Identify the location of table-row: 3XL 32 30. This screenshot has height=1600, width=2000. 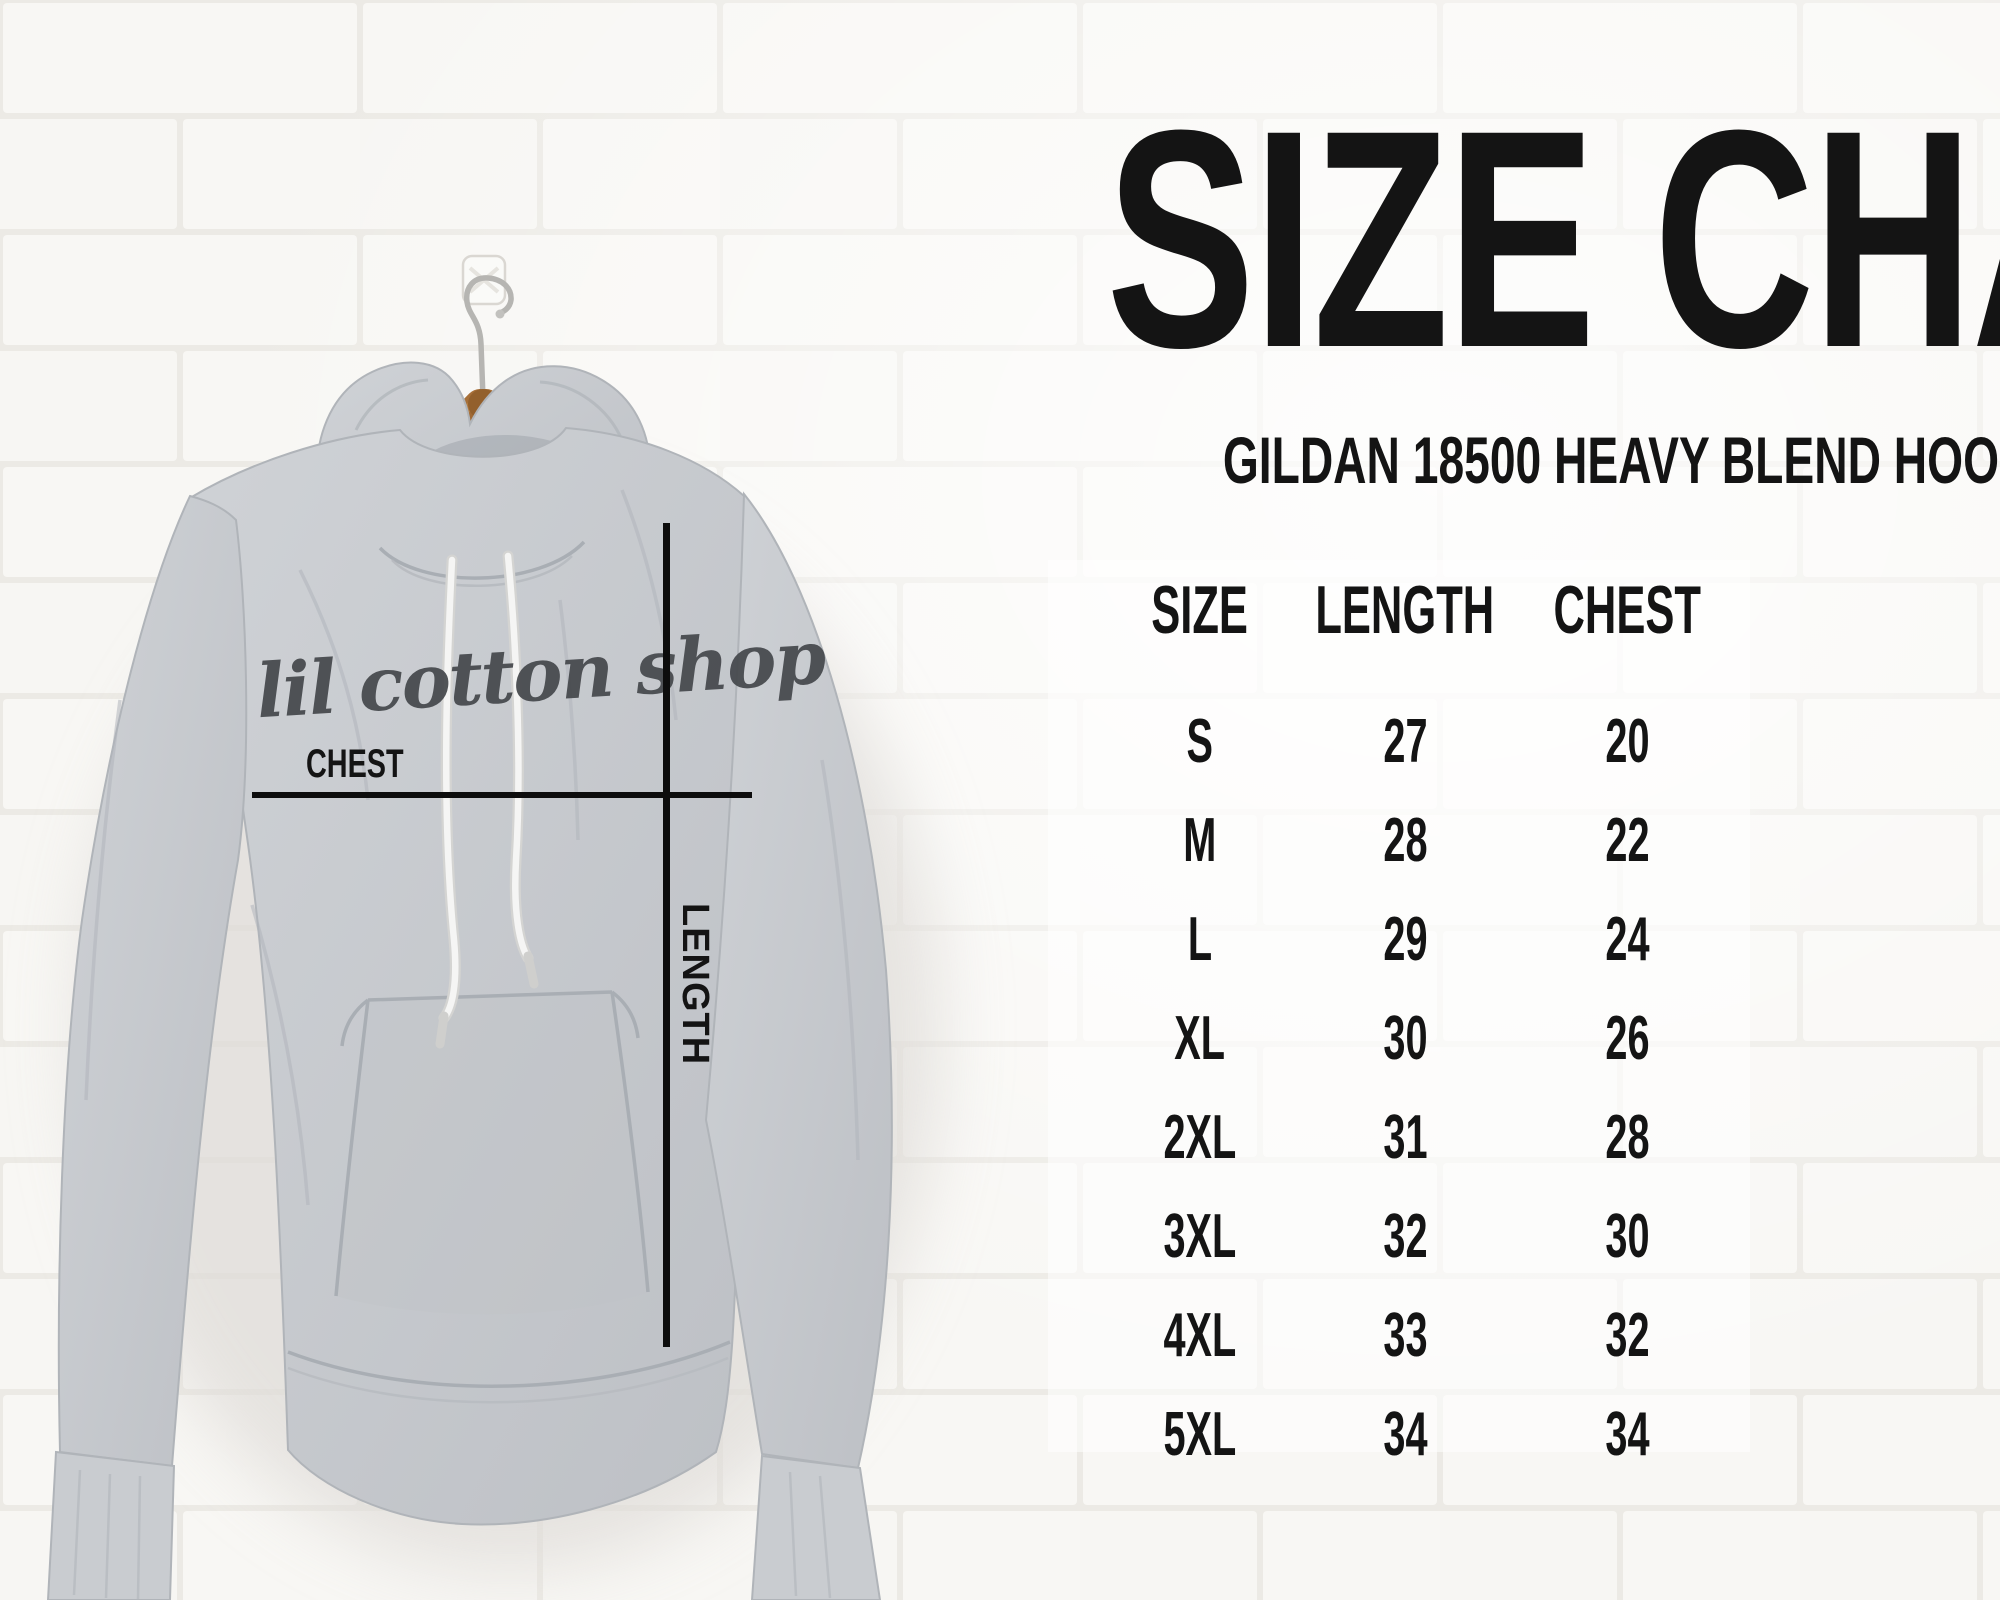
(1422, 1236).